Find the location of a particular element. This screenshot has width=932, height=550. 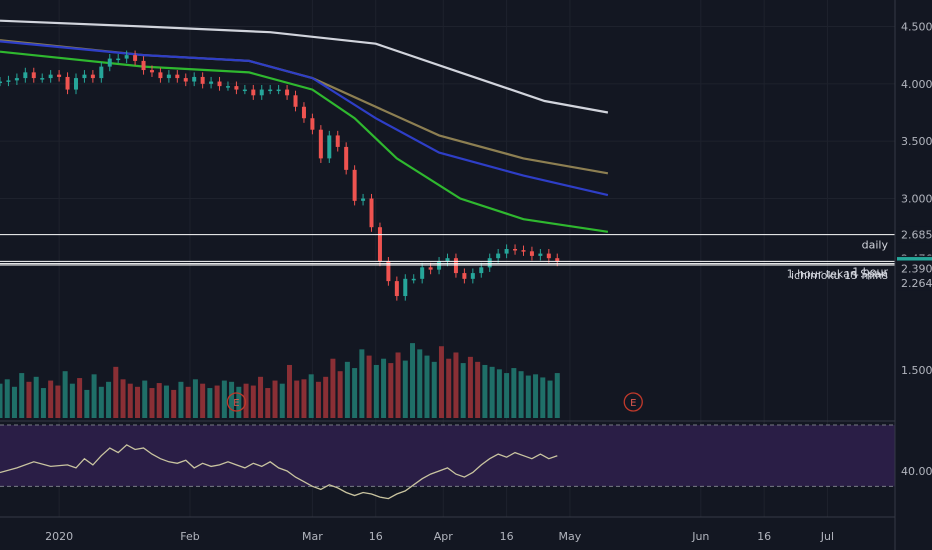

x-tick-label: Mar is located at coordinates (312, 536).